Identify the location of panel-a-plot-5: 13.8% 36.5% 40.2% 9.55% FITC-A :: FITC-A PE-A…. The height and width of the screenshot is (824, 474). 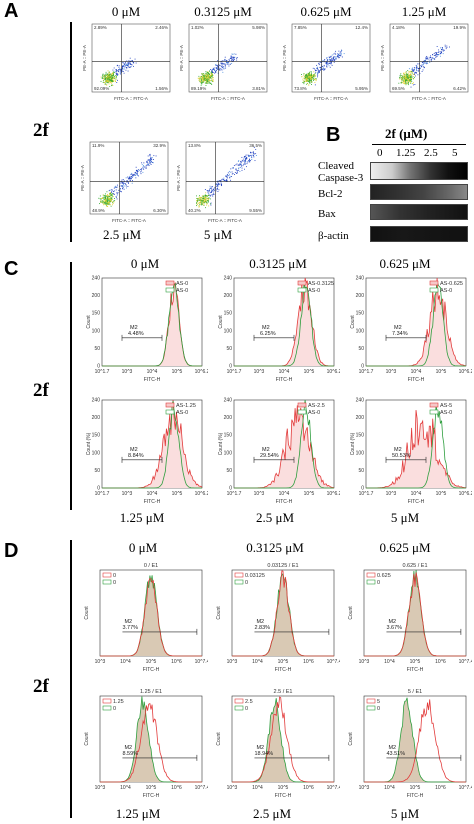
(220, 182).